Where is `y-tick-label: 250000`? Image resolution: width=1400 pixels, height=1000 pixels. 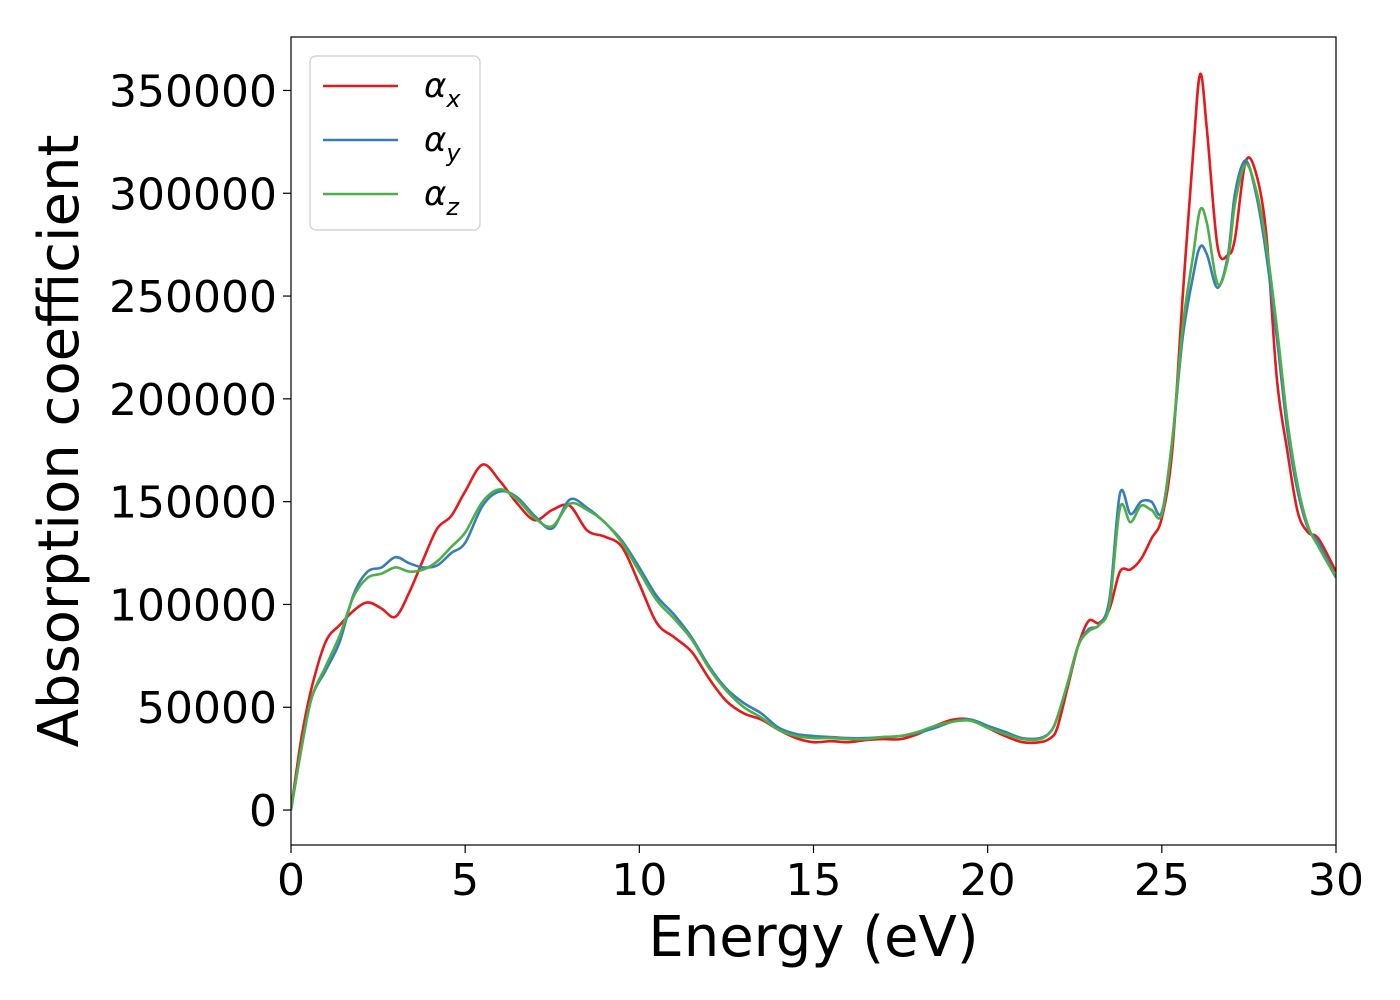 y-tick-label: 250000 is located at coordinates (193, 297).